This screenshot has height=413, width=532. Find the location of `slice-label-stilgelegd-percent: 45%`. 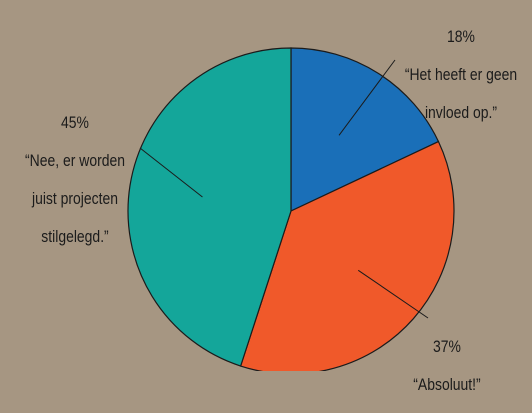

slice-label-stilgelegd-percent: 45% is located at coordinates (75, 122).